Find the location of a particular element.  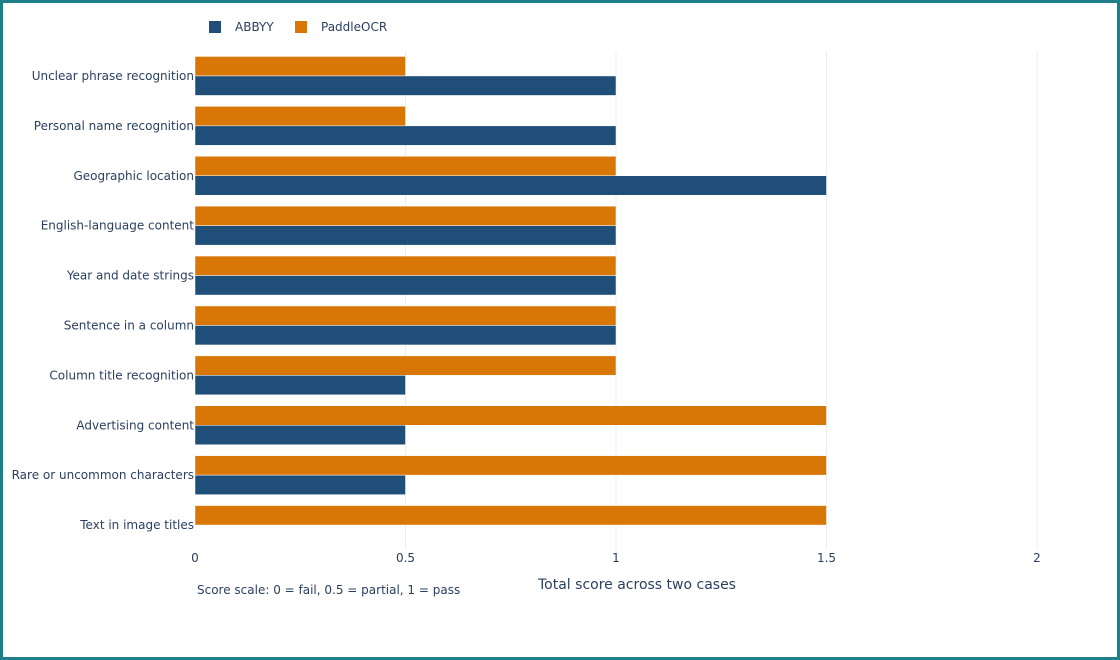

x-tick-label-0: 0 is located at coordinates (195, 558).